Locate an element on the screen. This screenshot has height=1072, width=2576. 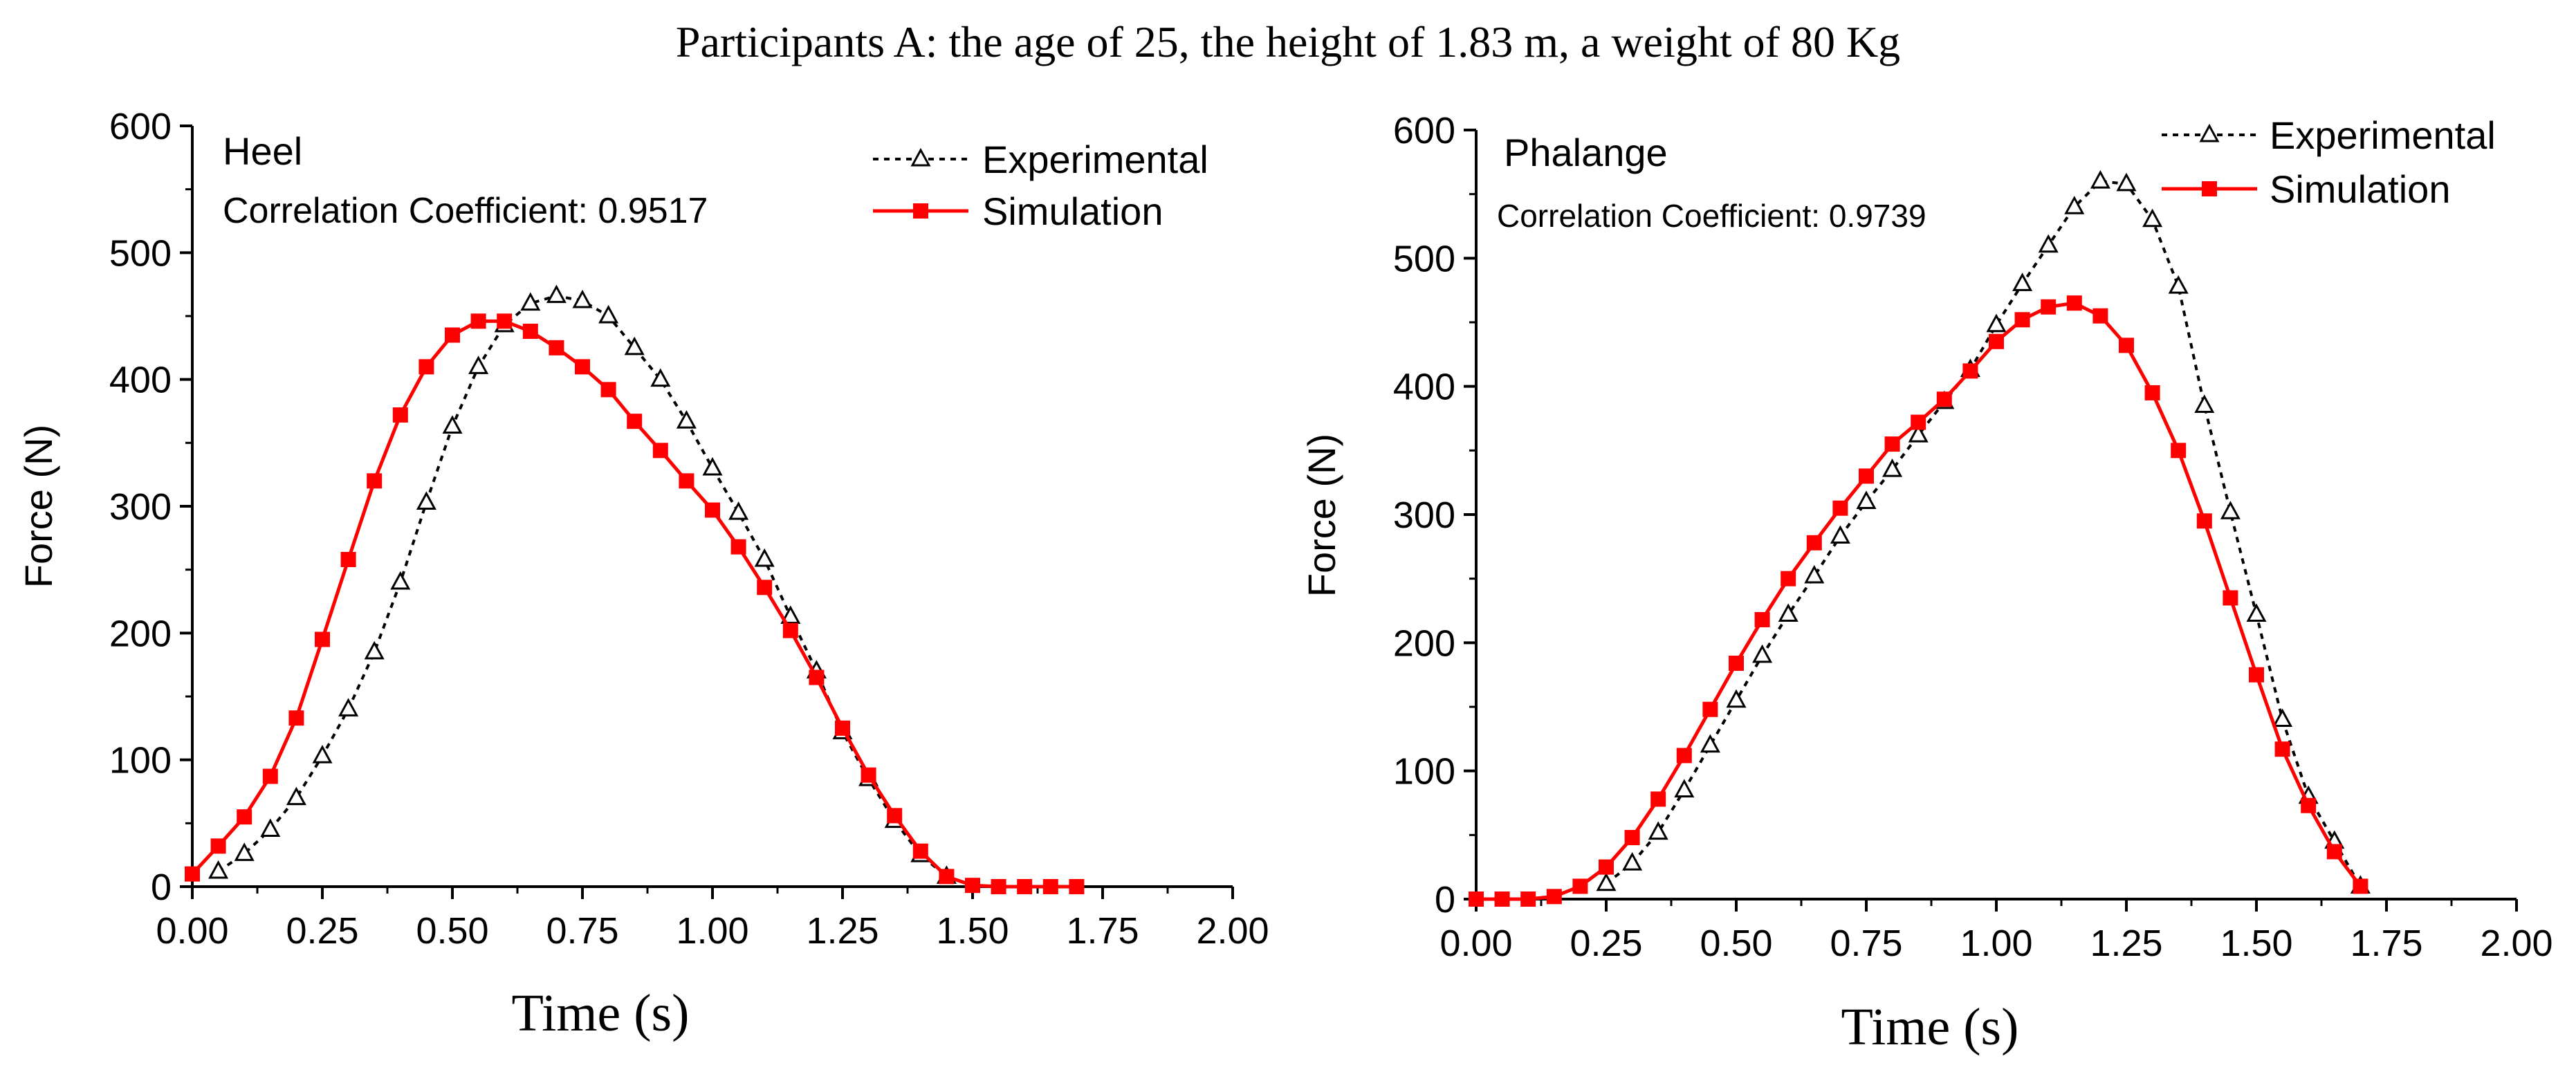
legend-experimental-label: Experimental is located at coordinates (2383, 135).